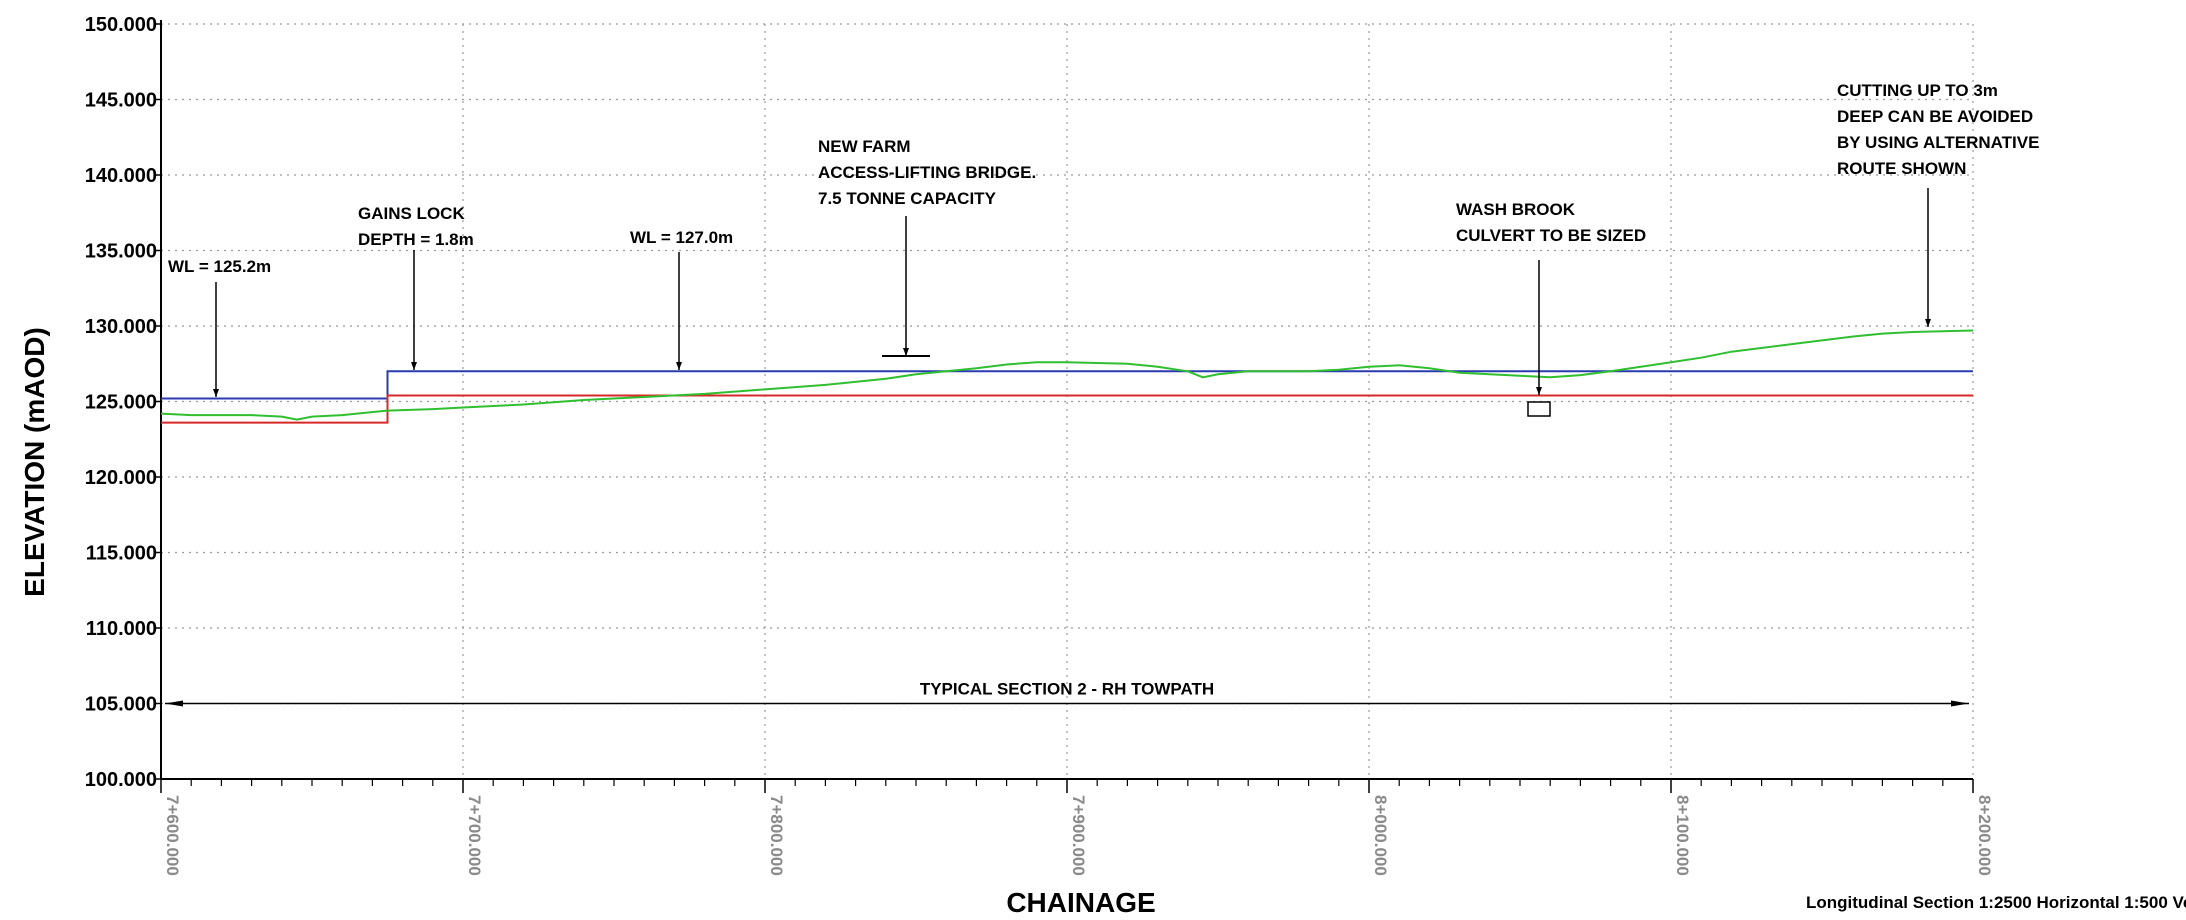 The image size is (2186, 920). Describe the element at coordinates (1551, 235) in the screenshot. I see `annotation-text: CULVERT TO BE SIZED` at that location.